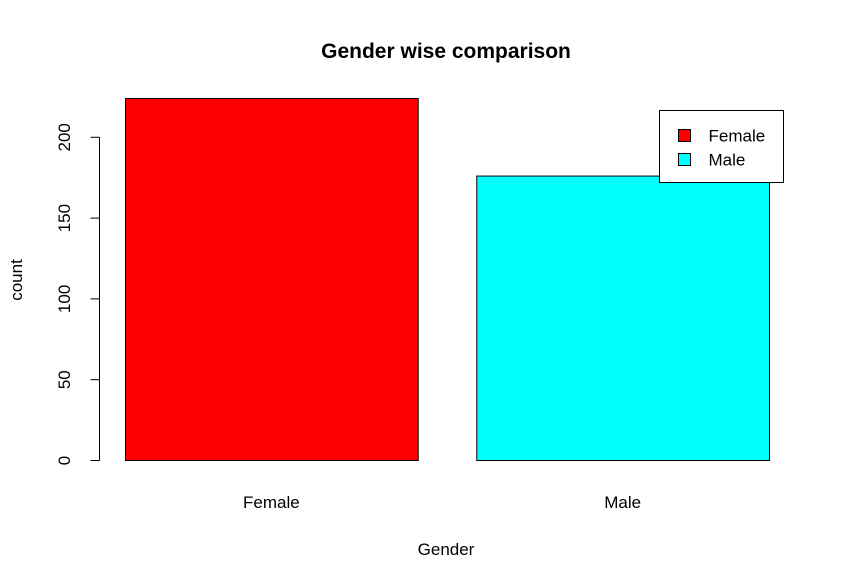 The image size is (846, 587). Describe the element at coordinates (64, 299) in the screenshot. I see `y-tick-label: 100` at that location.